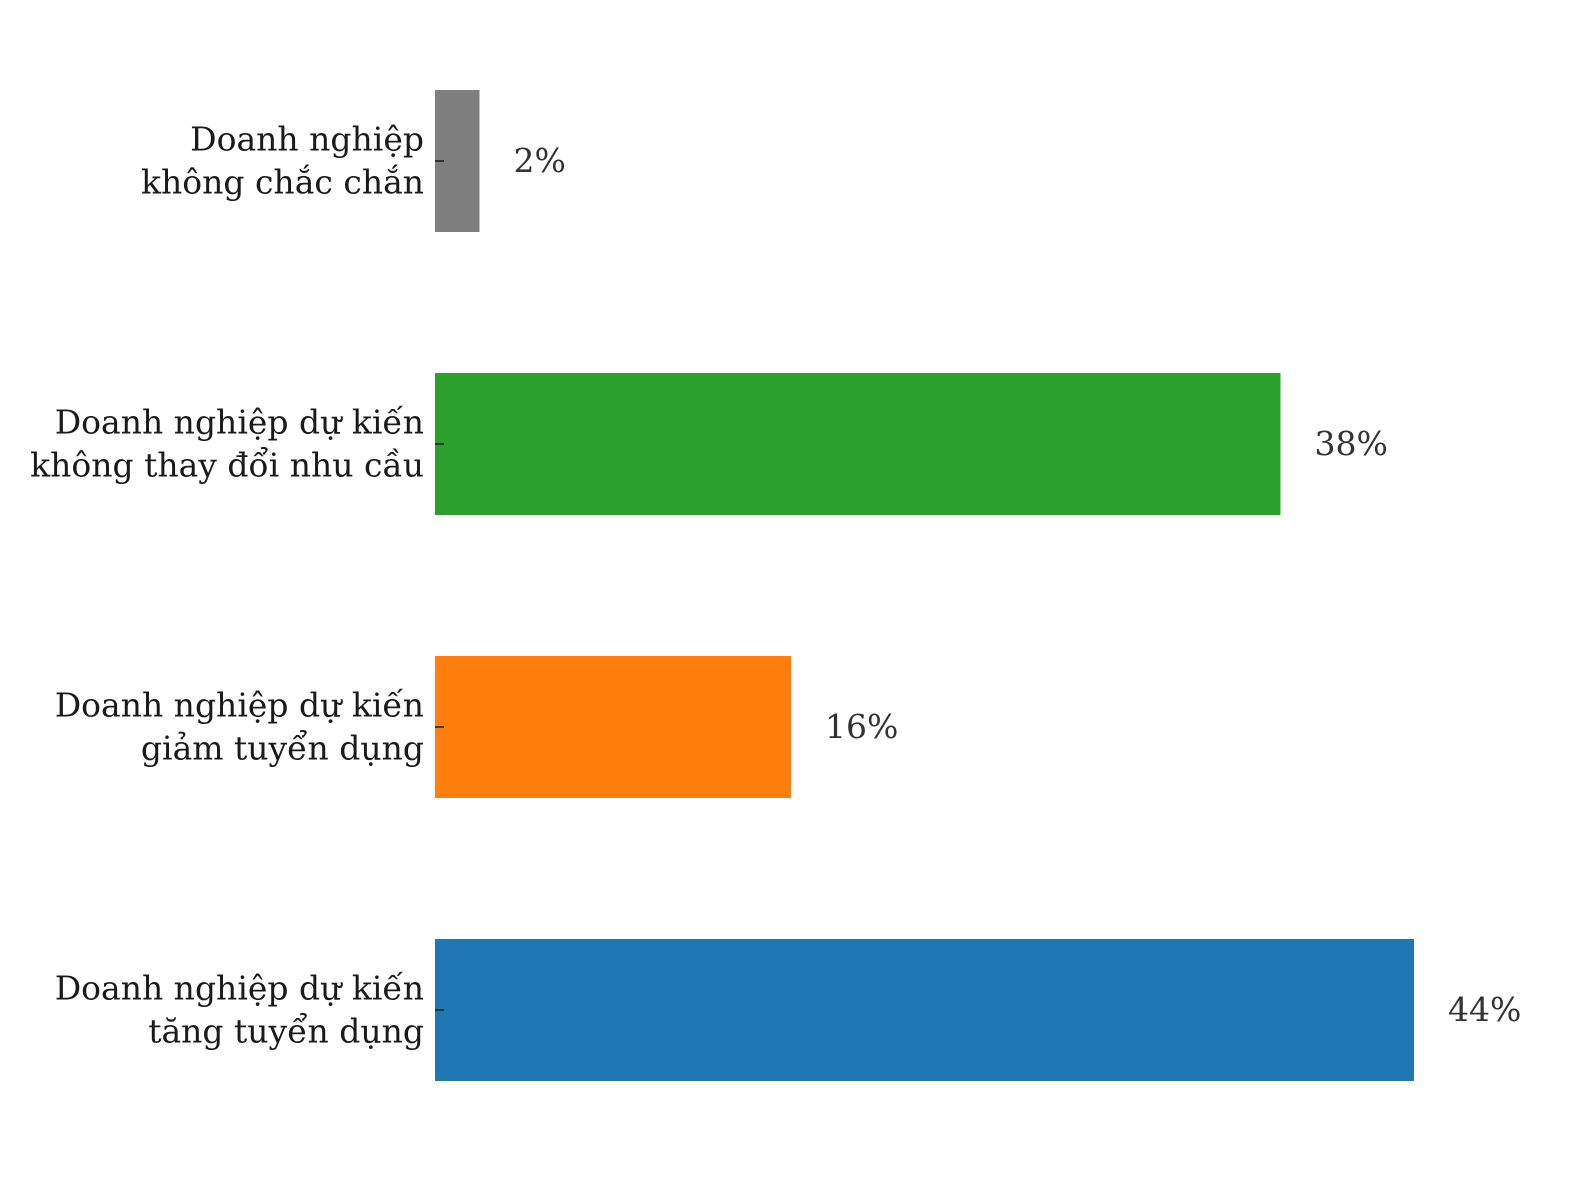  Describe the element at coordinates (282, 182) in the screenshot. I see `category-label-line: không chắc chắn` at that location.